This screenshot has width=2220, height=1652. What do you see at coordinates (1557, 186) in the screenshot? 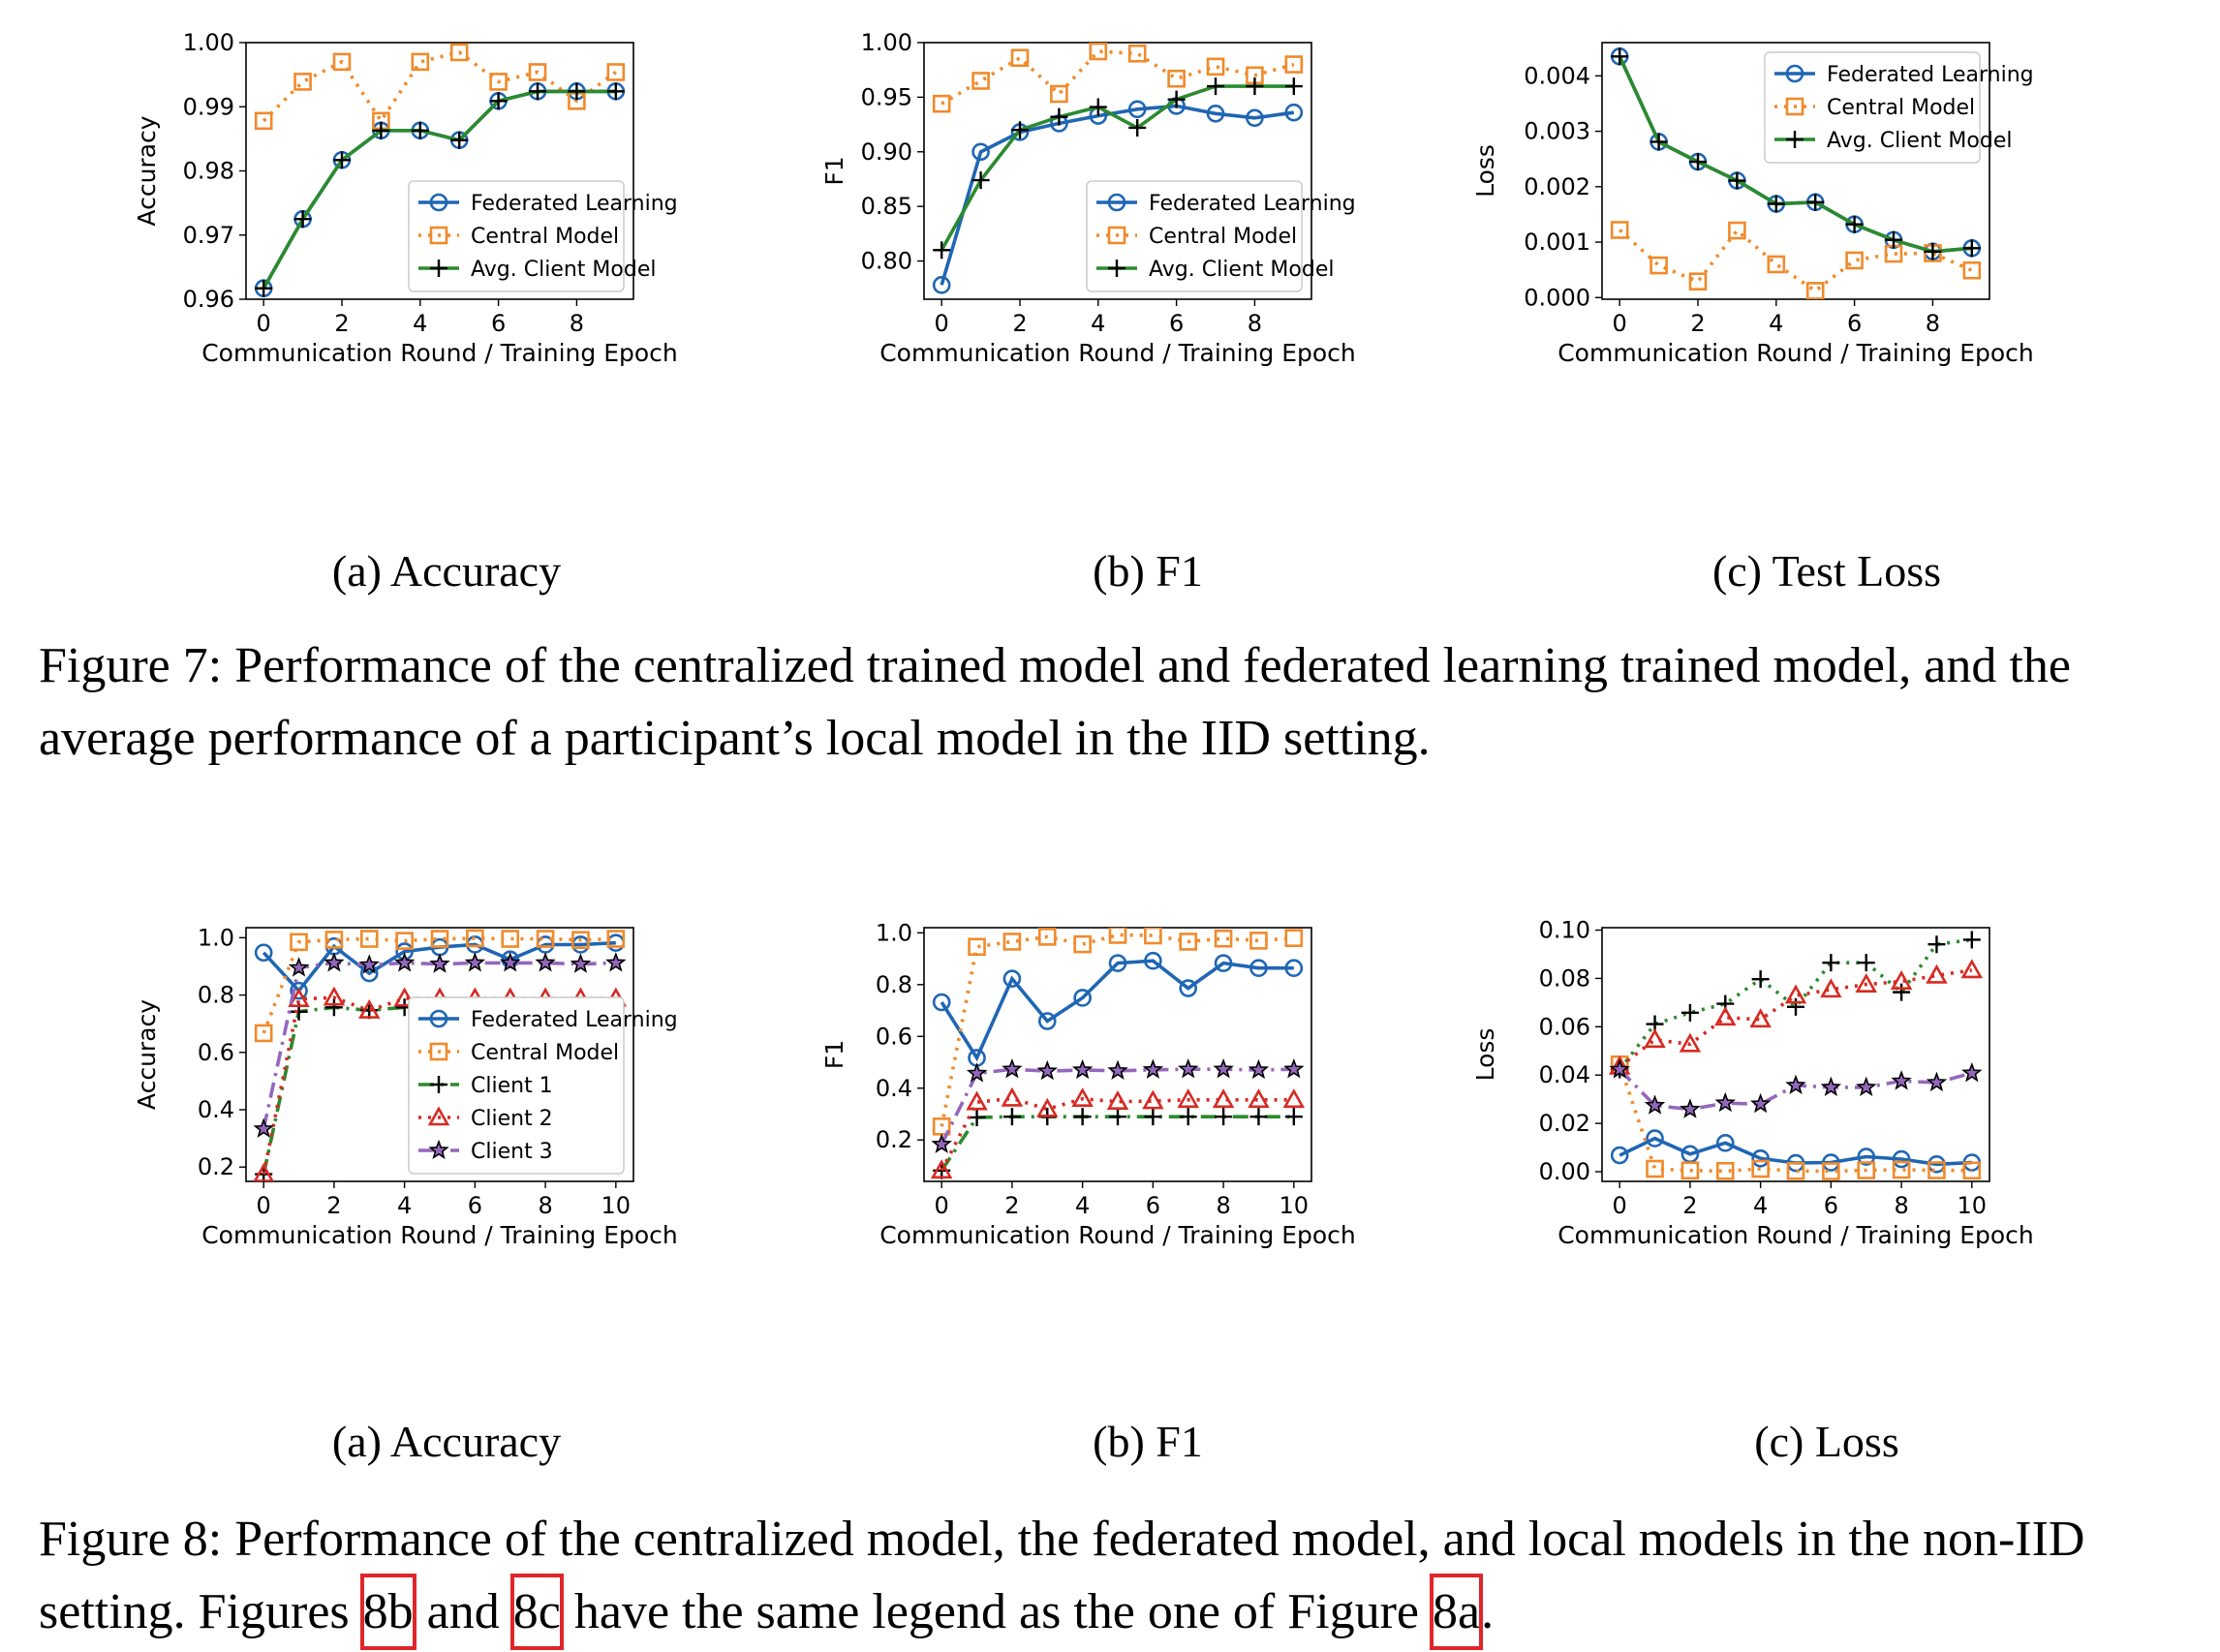
I see `y-tick-label: 0.002` at bounding box center [1557, 186].